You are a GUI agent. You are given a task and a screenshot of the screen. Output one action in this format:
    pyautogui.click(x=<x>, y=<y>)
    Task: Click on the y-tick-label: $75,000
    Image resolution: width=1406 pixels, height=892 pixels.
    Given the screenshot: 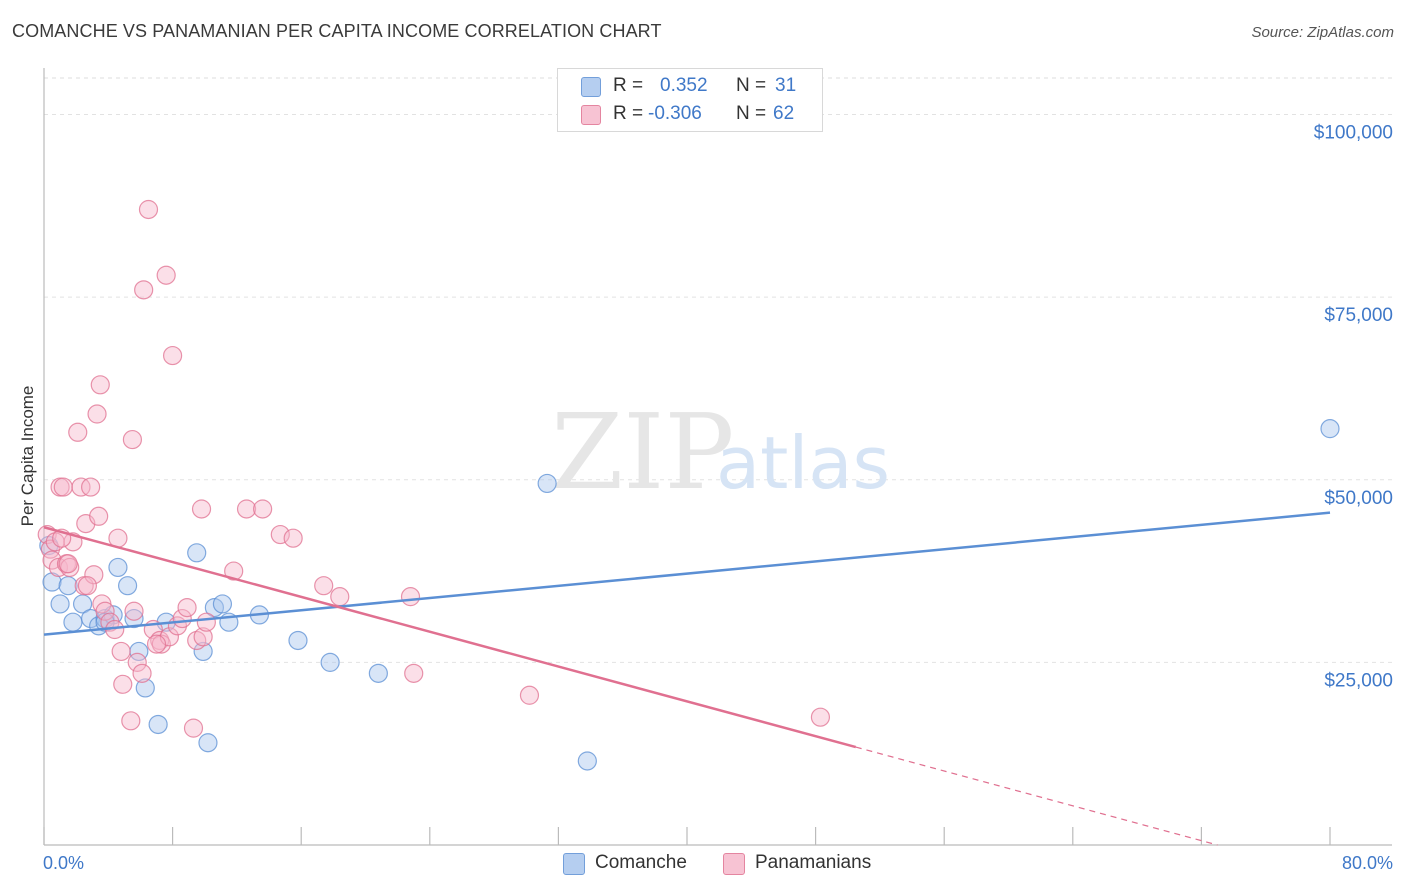 What is the action you would take?
    pyautogui.click(x=1358, y=315)
    